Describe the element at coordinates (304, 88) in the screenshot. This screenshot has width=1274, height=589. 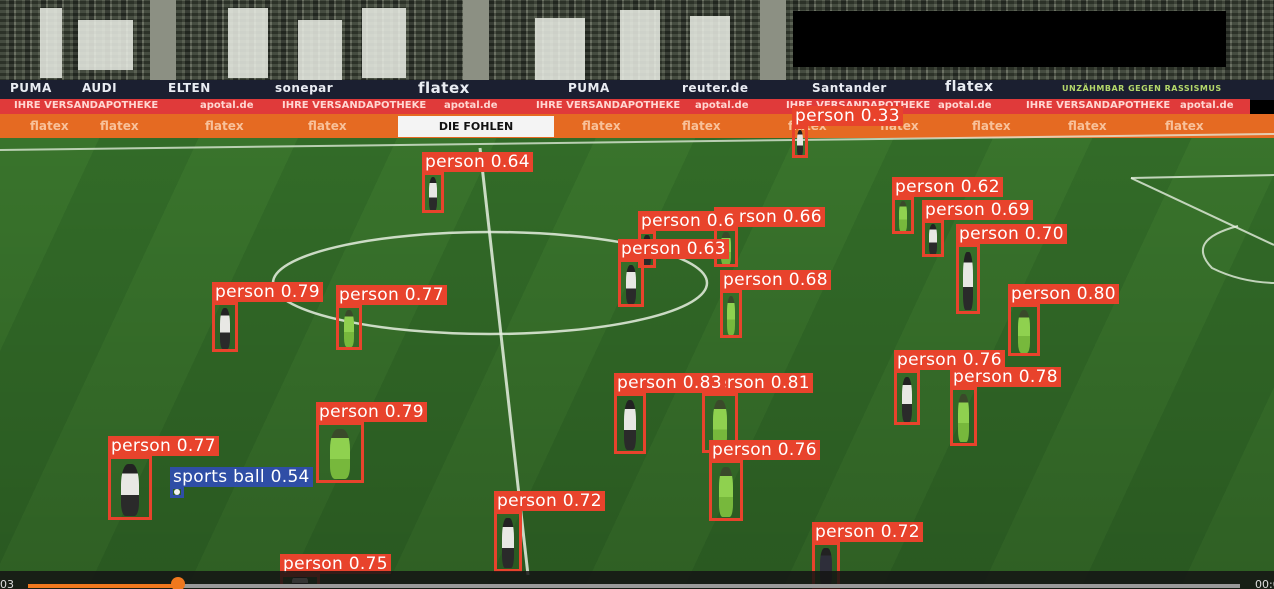
I see `ad-text: sonepar` at that location.